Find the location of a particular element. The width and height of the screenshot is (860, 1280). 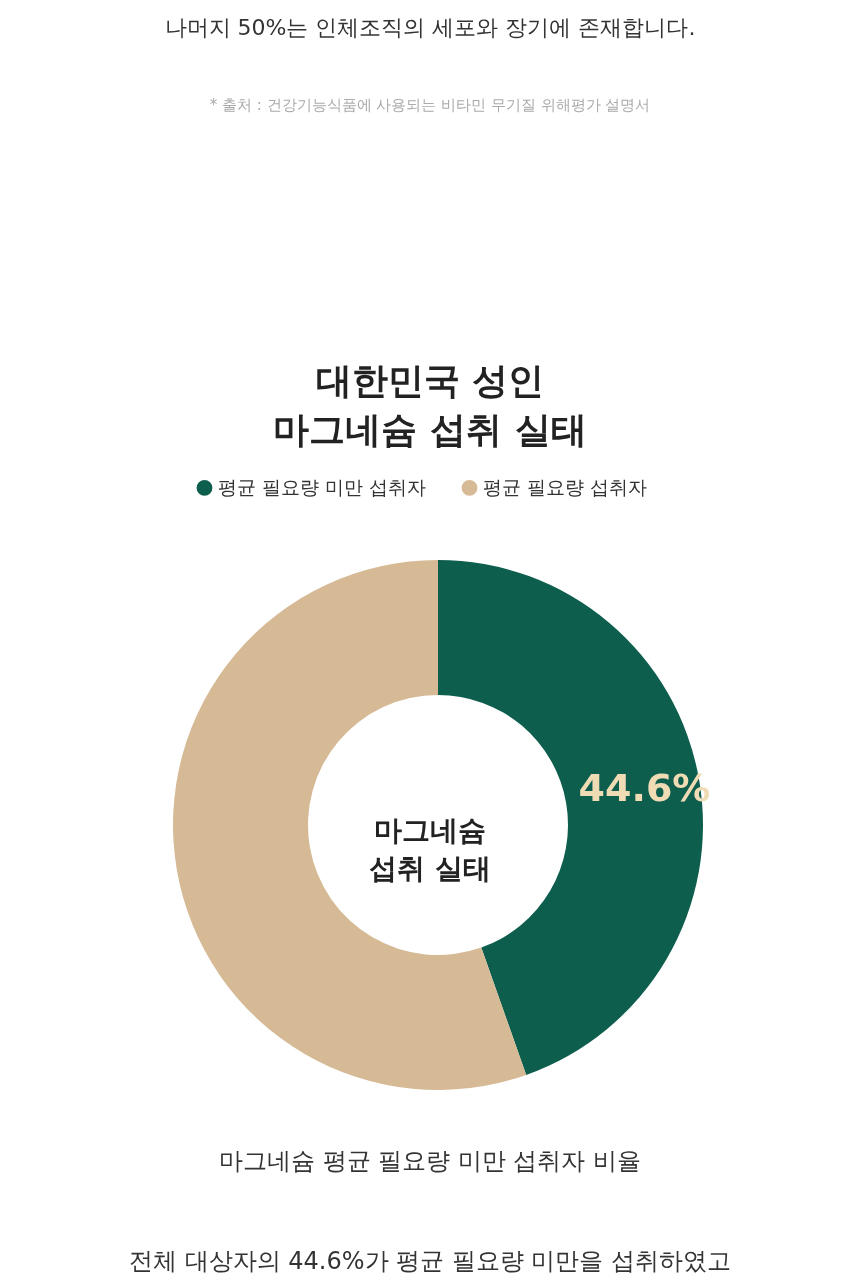

text: 마그네슘 평균 필요량 미만 섭취자 비율 is located at coordinates (430, 1161).